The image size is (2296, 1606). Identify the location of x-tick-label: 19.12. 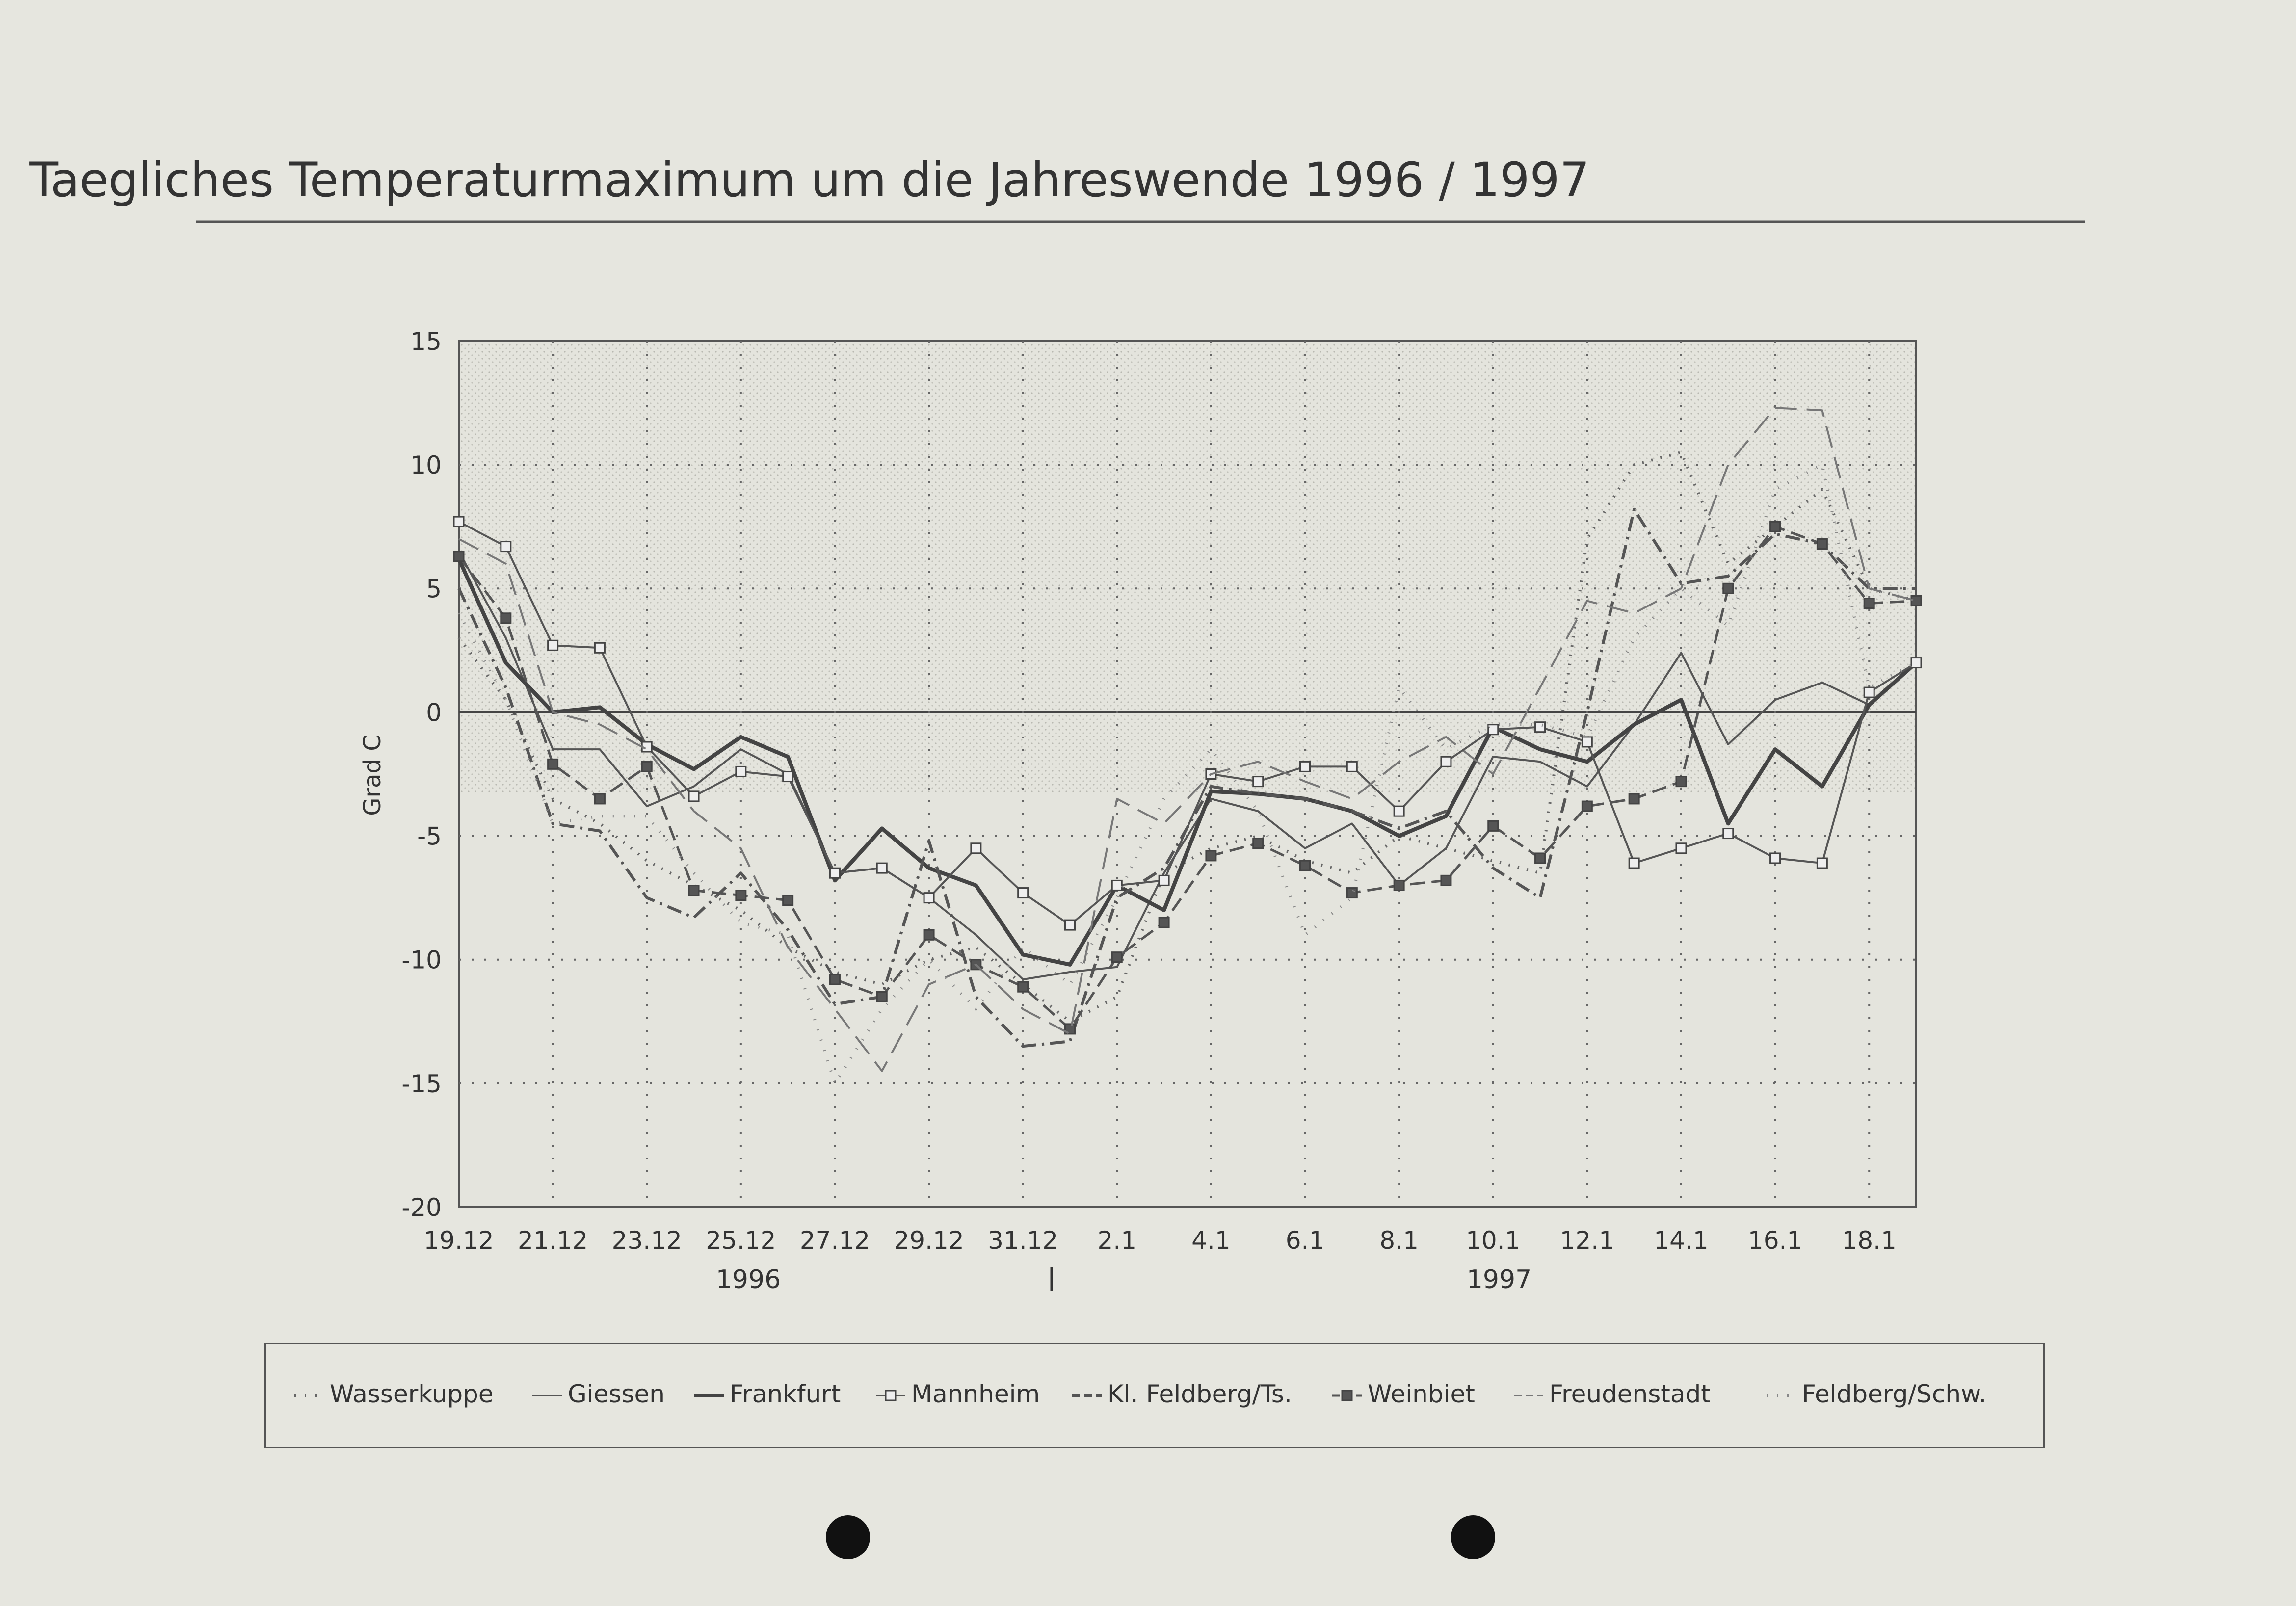
(458, 1240).